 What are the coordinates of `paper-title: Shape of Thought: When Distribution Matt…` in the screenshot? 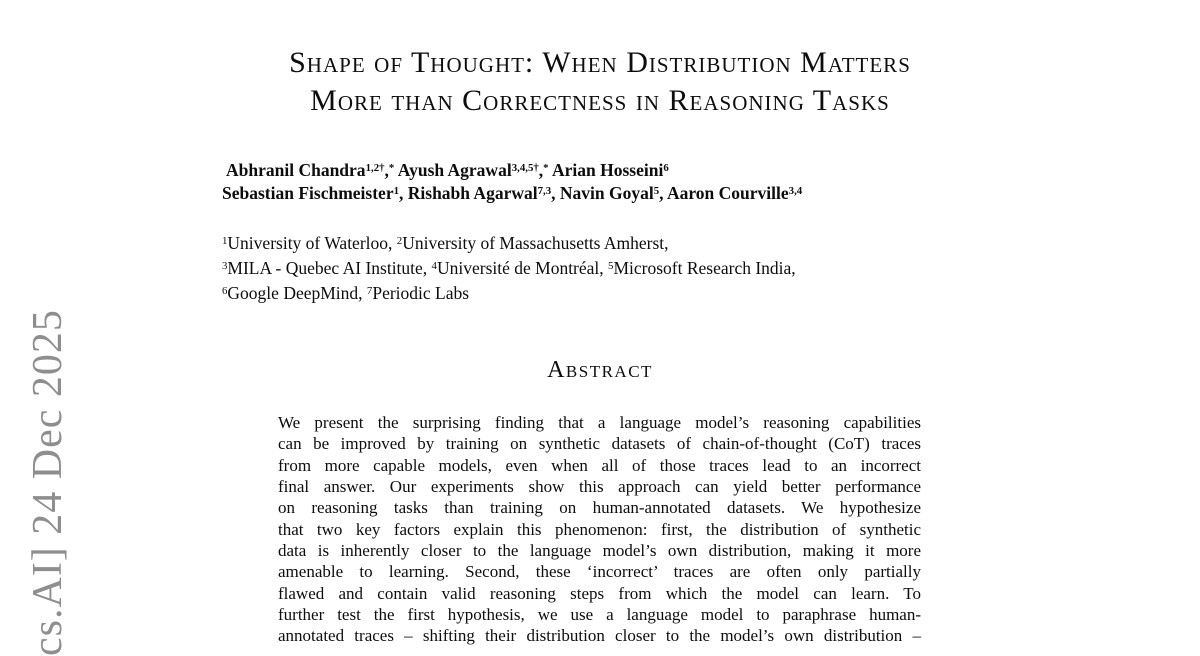 It's located at (600, 82).